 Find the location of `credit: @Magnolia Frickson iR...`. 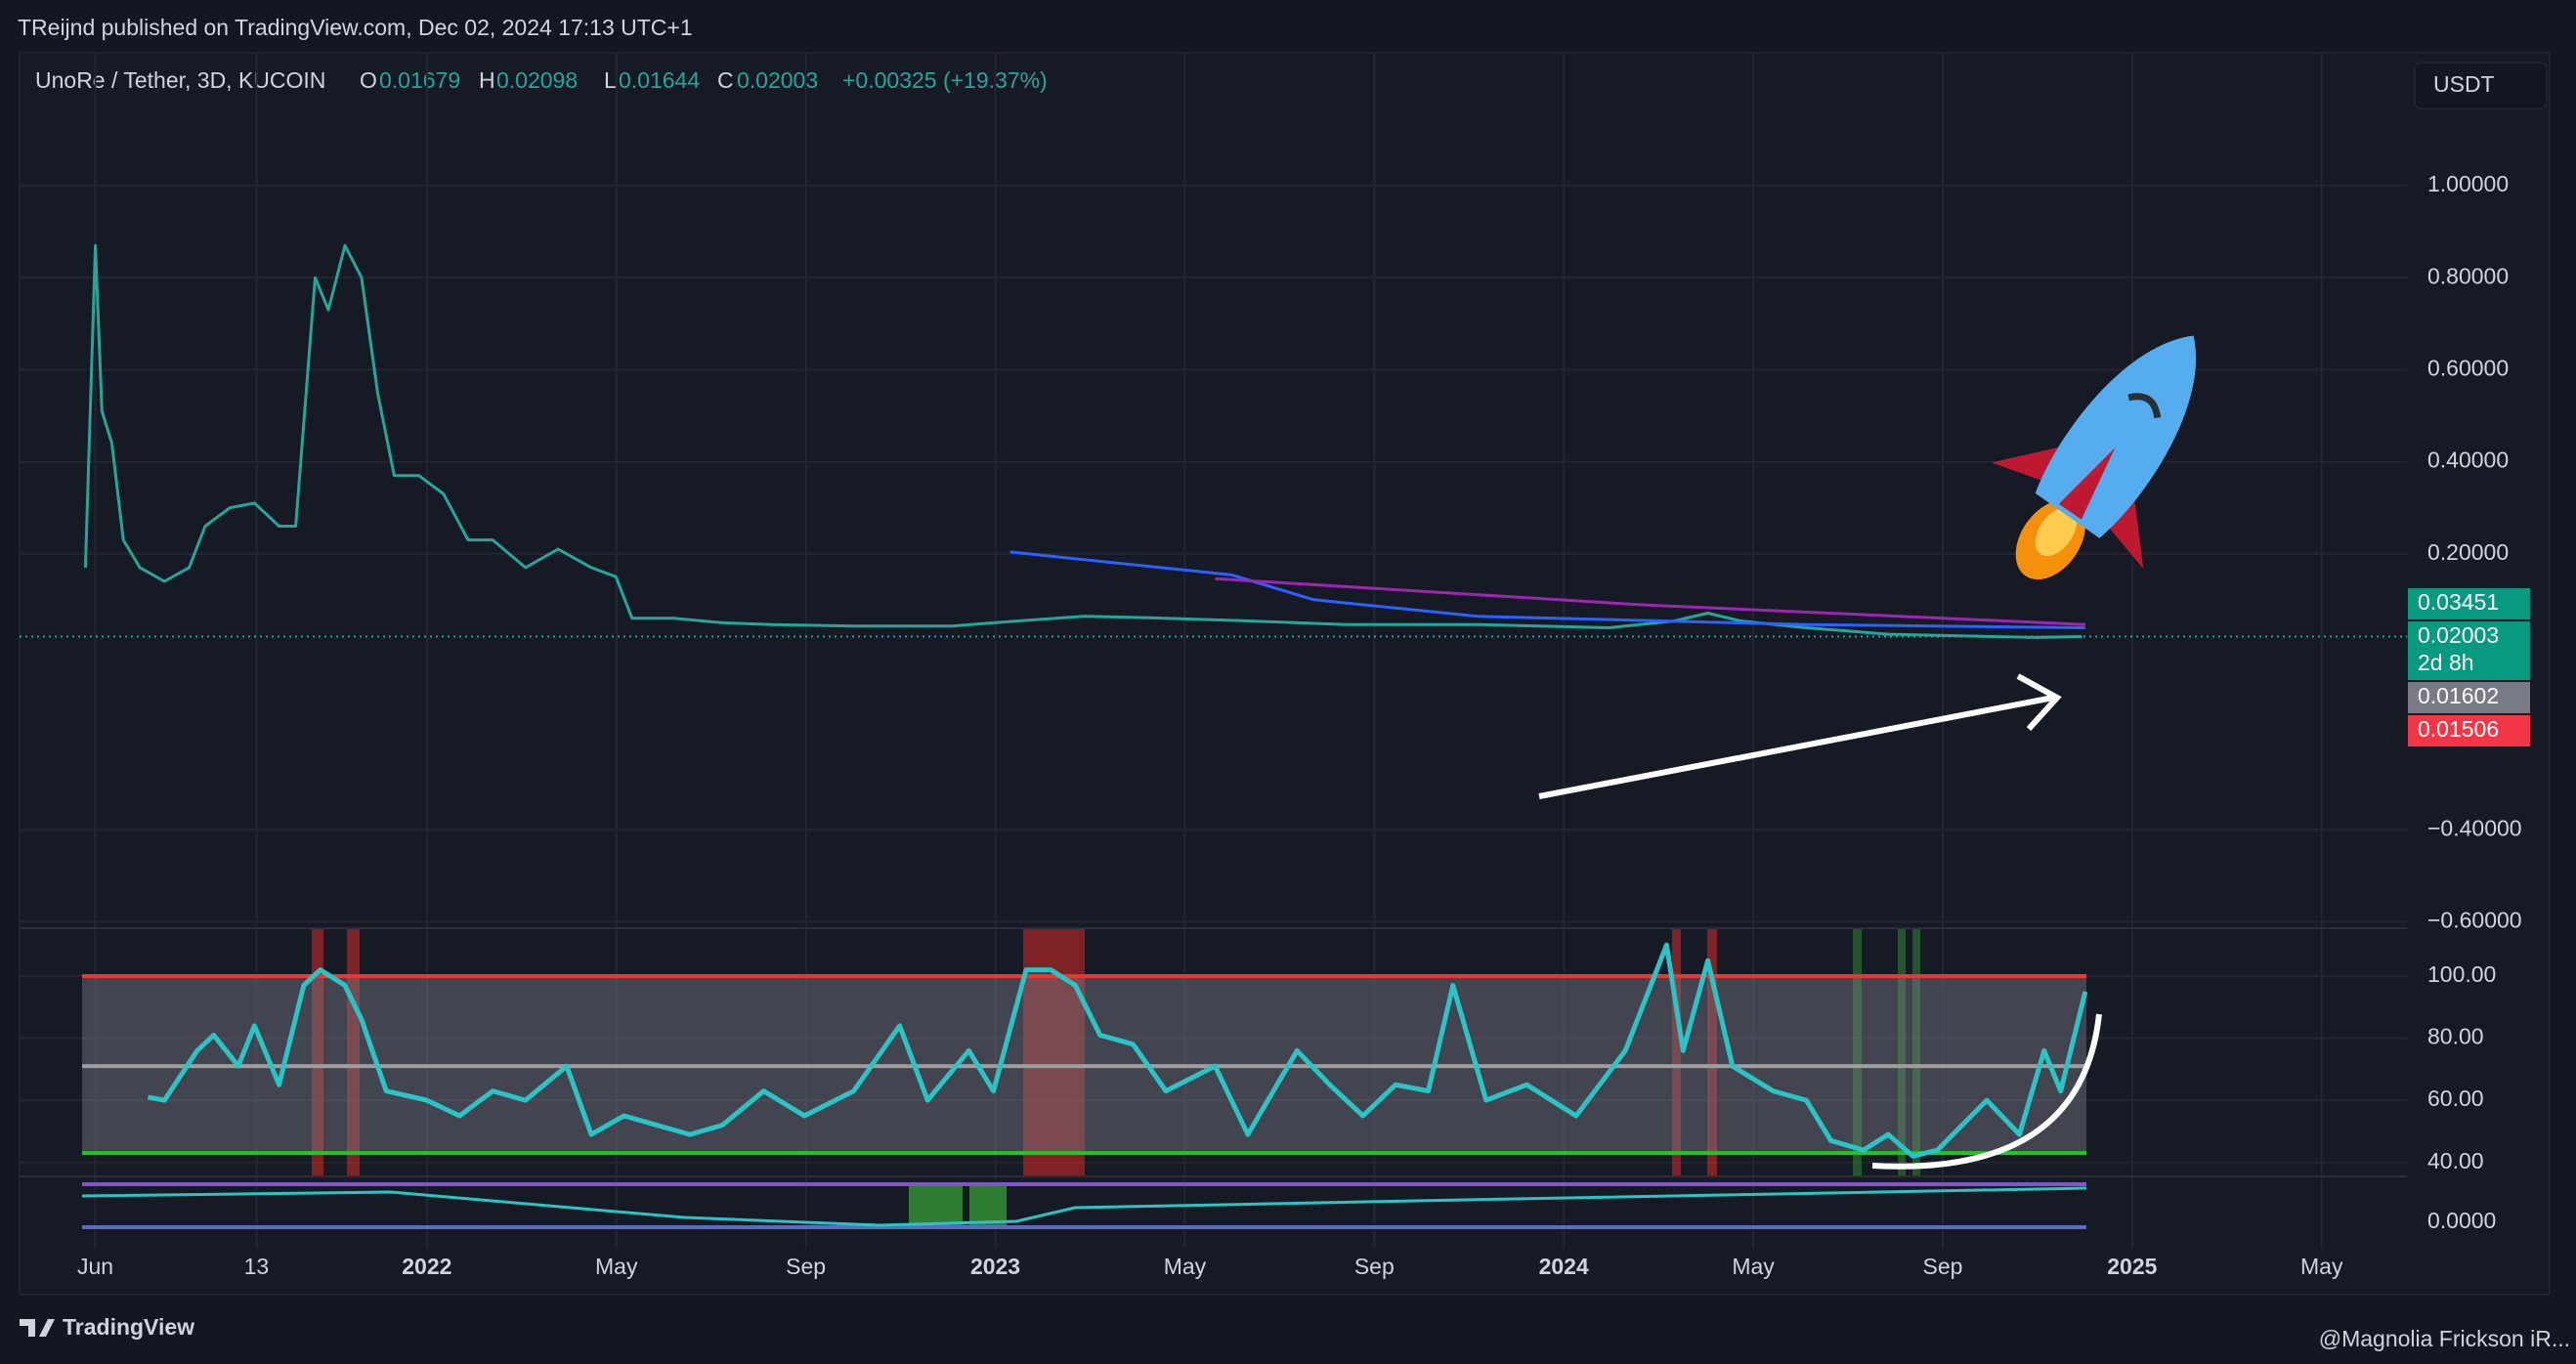

credit: @Magnolia Frickson iR... is located at coordinates (2444, 1338).